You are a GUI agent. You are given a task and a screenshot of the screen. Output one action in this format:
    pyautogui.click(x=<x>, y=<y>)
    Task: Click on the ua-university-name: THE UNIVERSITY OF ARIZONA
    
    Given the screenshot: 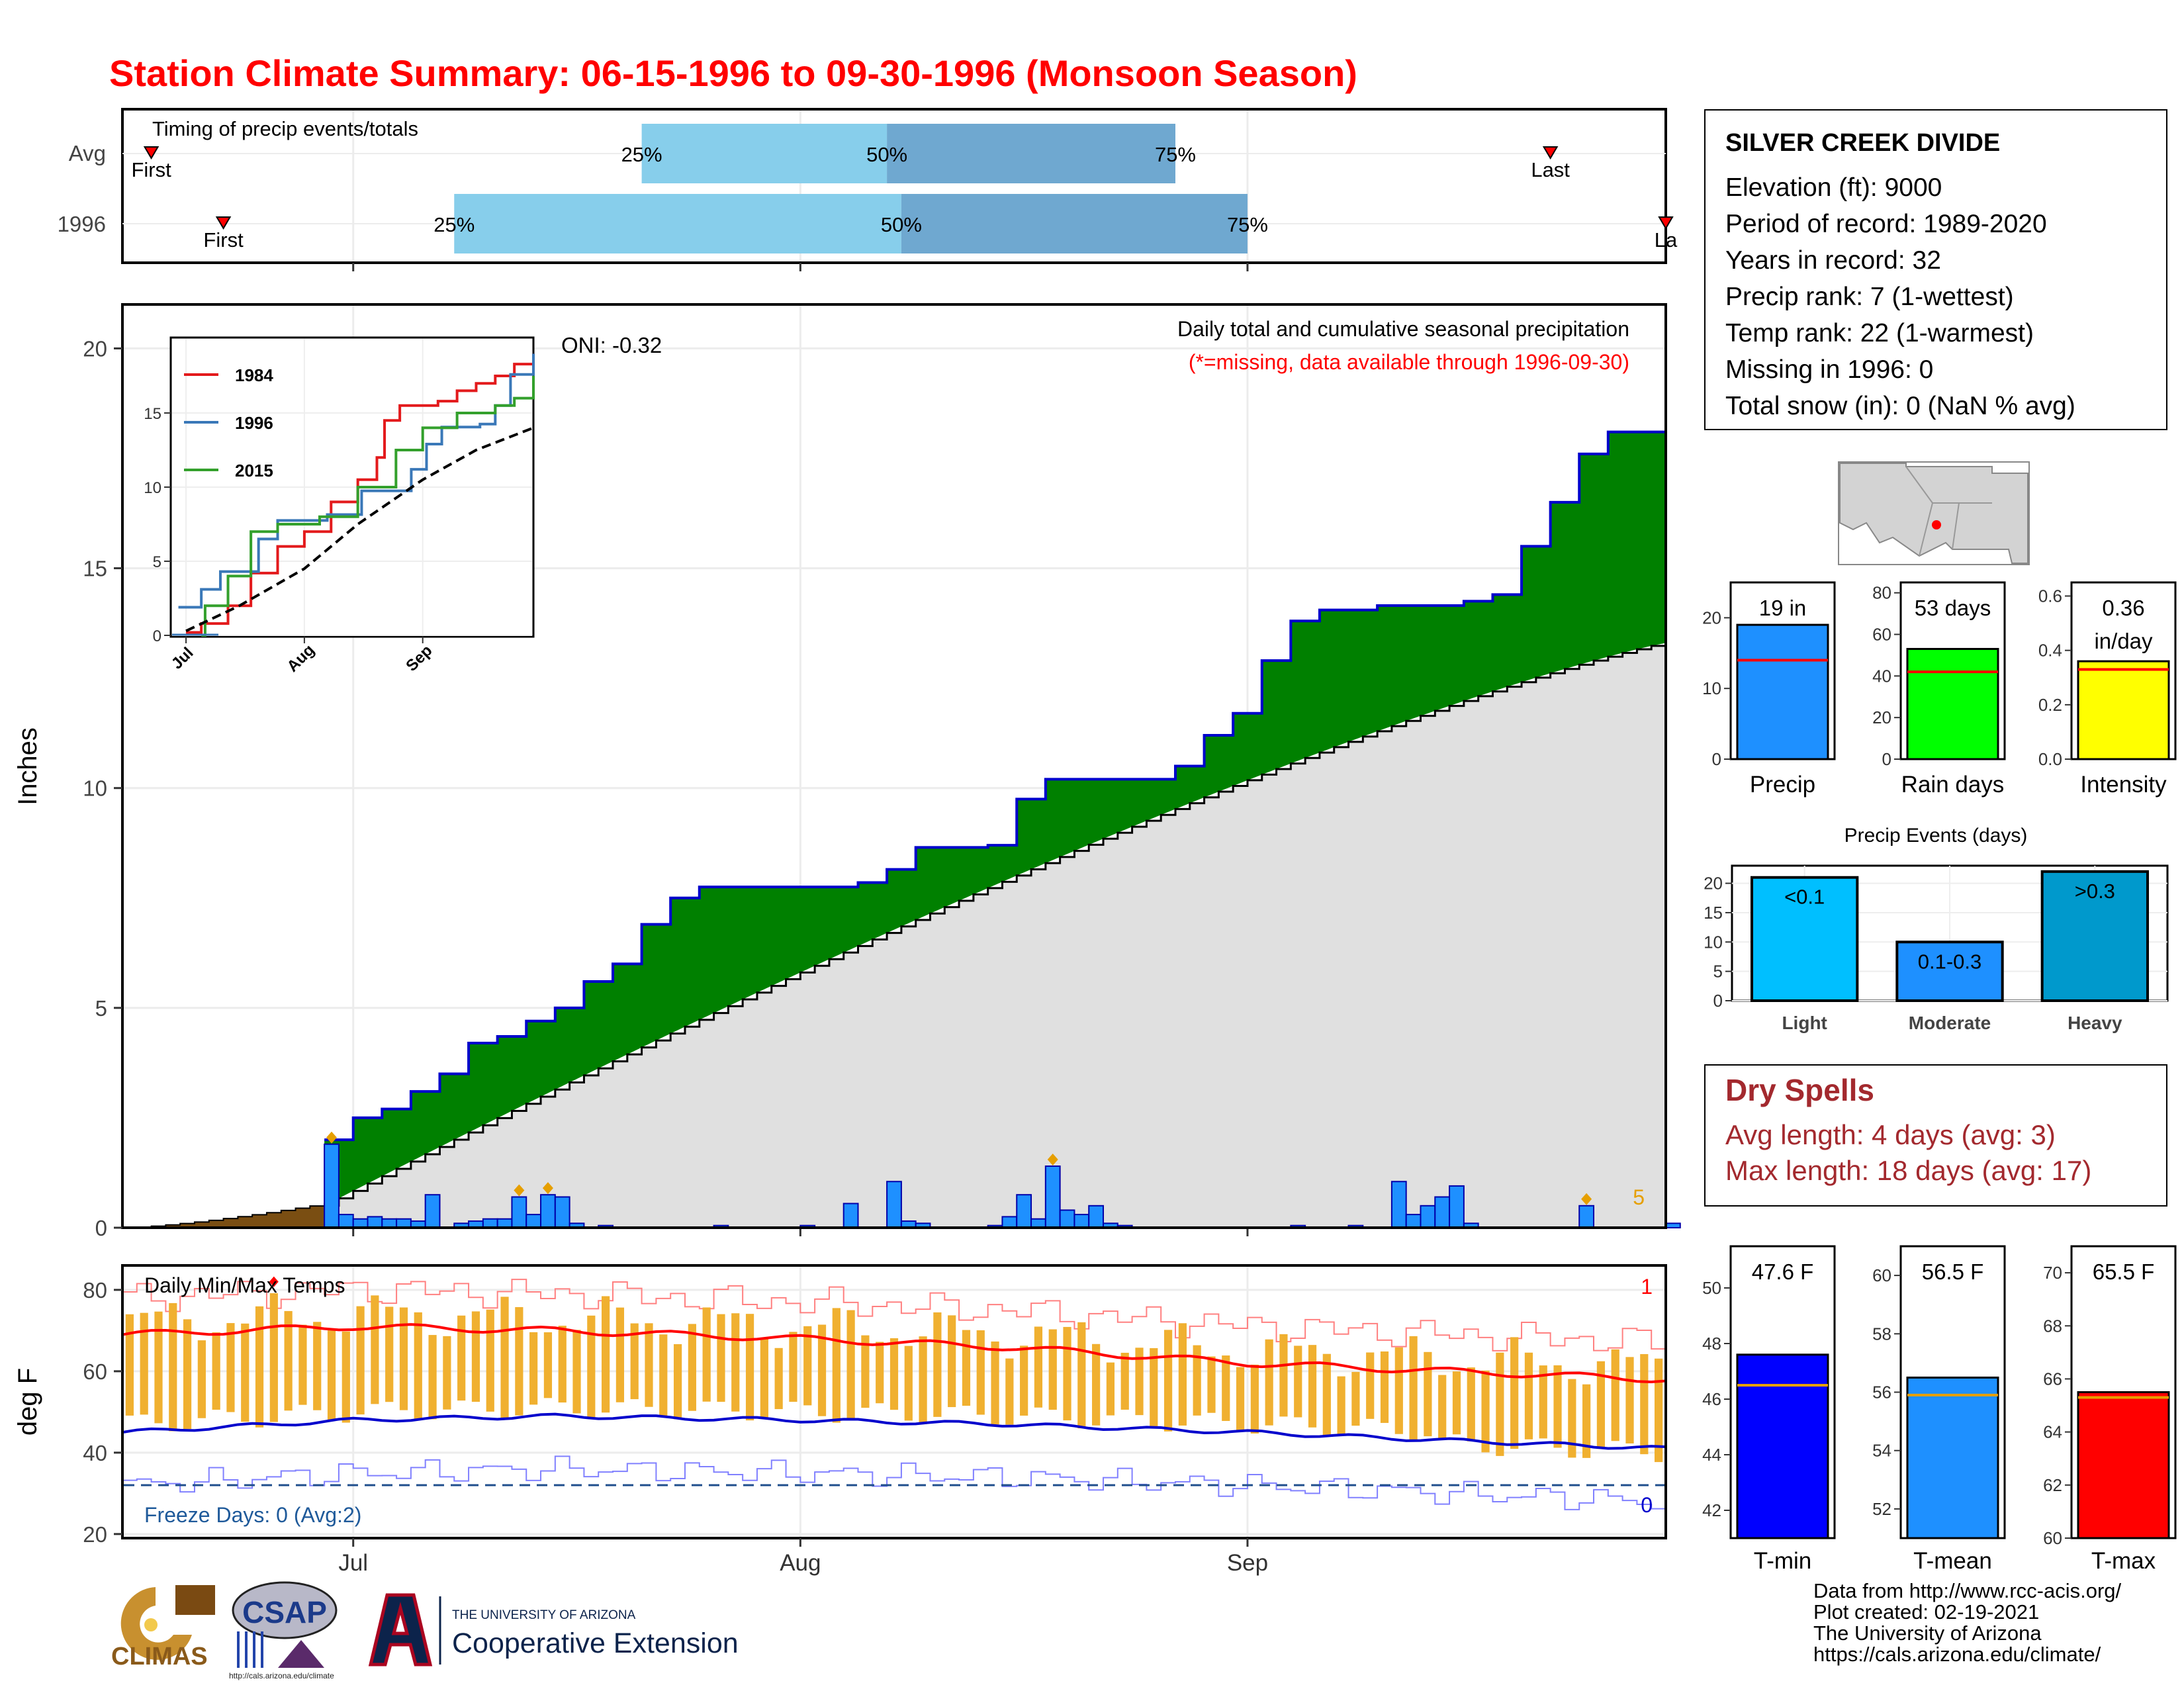 What is the action you would take?
    pyautogui.click(x=544, y=1615)
    